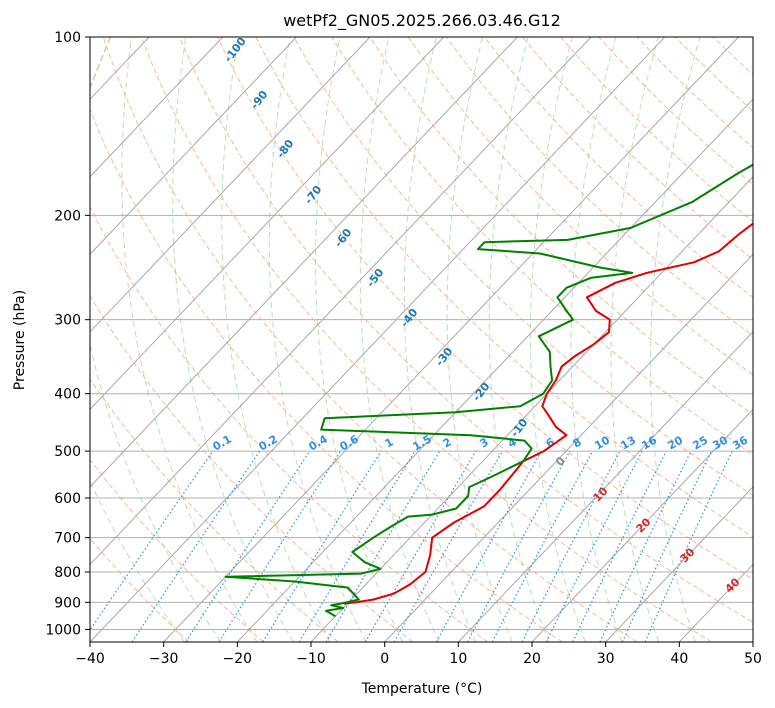 Image resolution: width=775 pixels, height=708 pixels. Describe the element at coordinates (700, 443) in the screenshot. I see `mixing-ratio-label: 25` at that location.